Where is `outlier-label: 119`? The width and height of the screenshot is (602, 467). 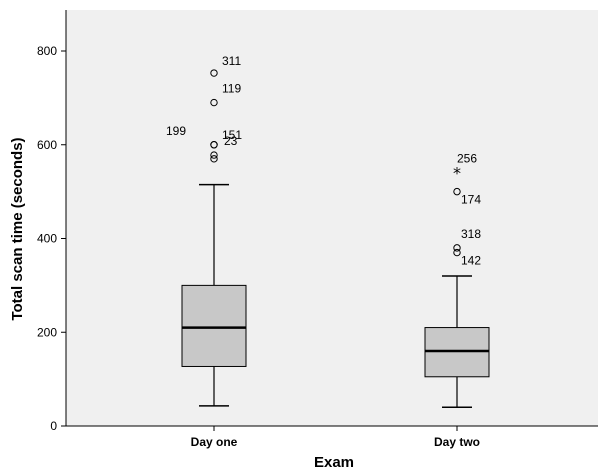
outlier-label: 119 is located at coordinates (231, 89).